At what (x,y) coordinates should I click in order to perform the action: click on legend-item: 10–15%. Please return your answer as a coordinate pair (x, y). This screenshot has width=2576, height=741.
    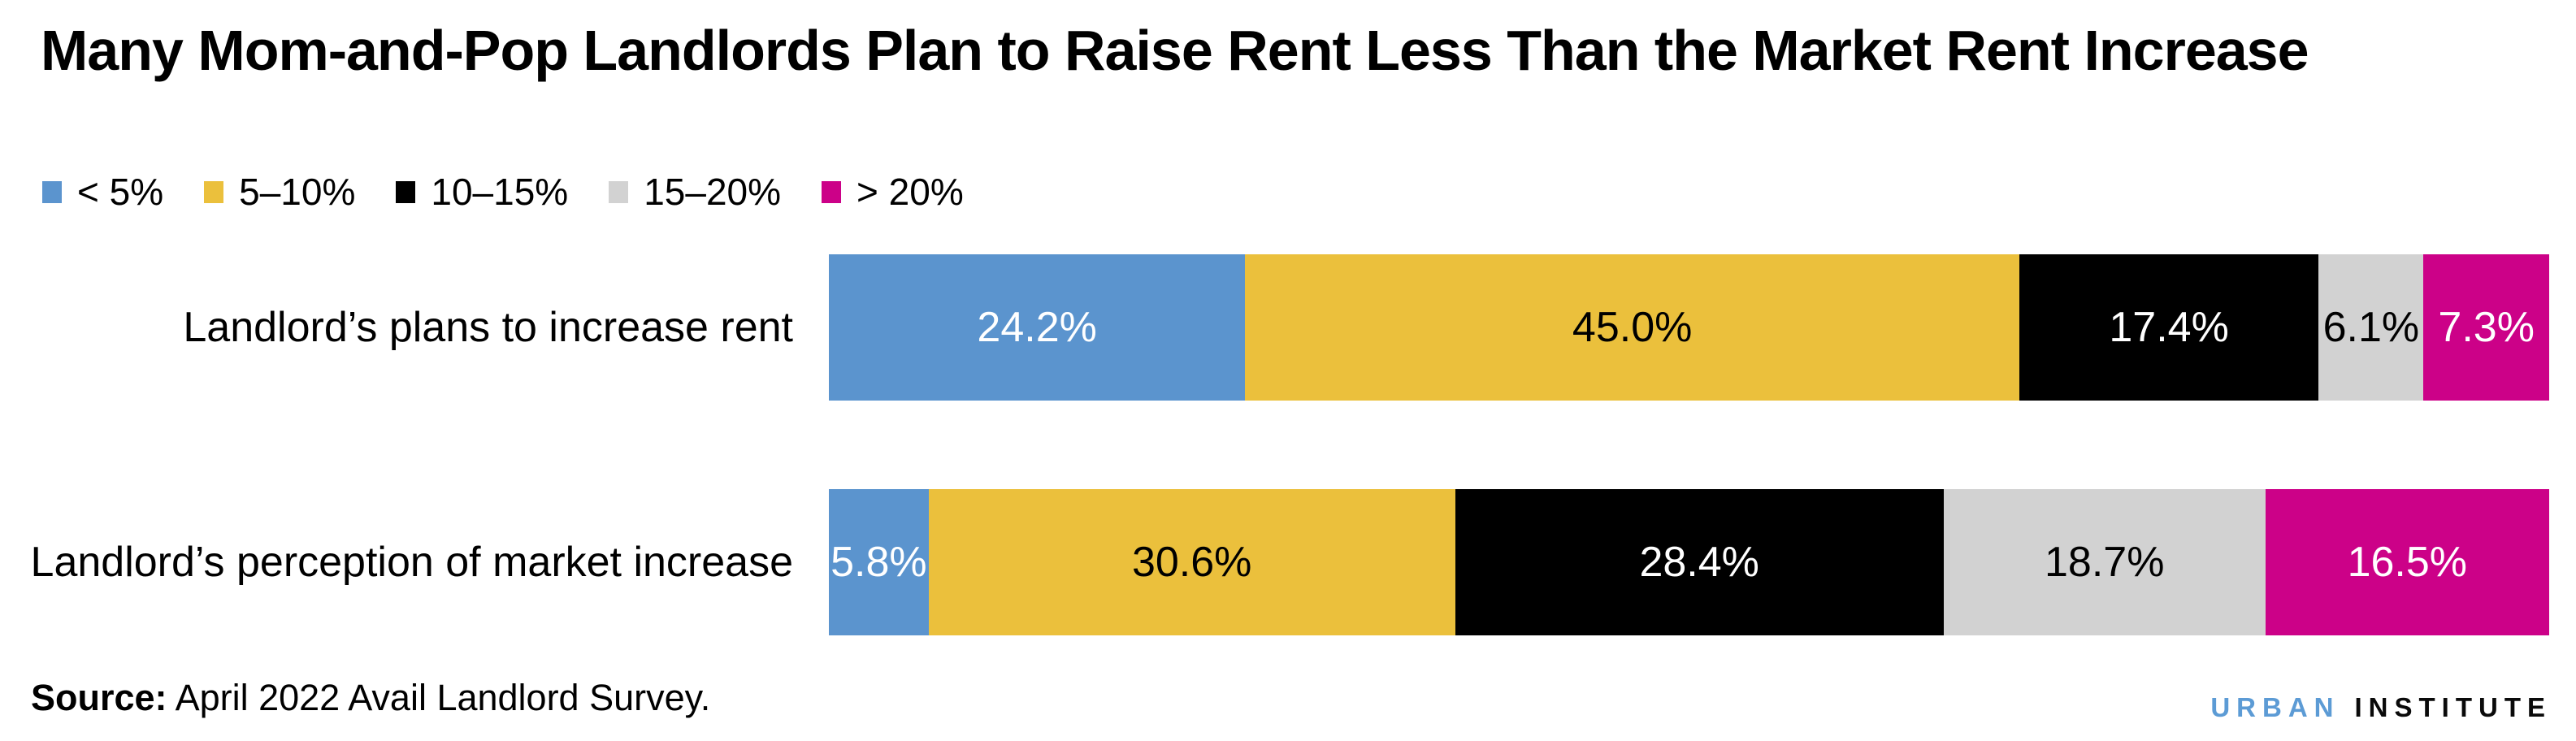
    Looking at the image, I should click on (482, 192).